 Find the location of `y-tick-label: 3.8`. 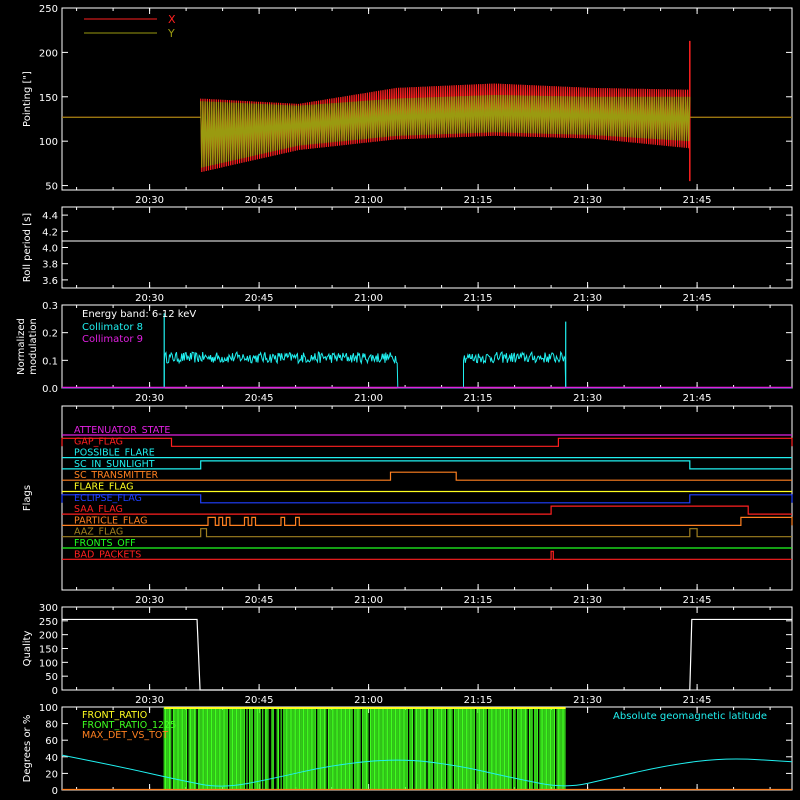

y-tick-label: 3.8 is located at coordinates (50, 265).